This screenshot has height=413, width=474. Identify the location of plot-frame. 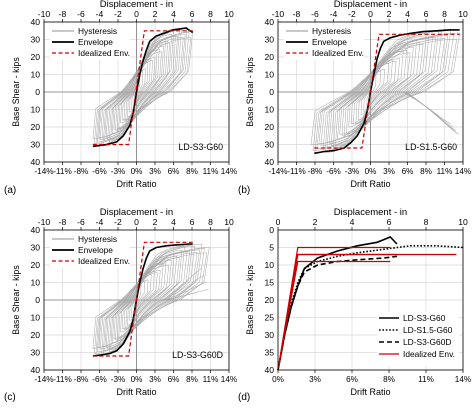
(370, 300).